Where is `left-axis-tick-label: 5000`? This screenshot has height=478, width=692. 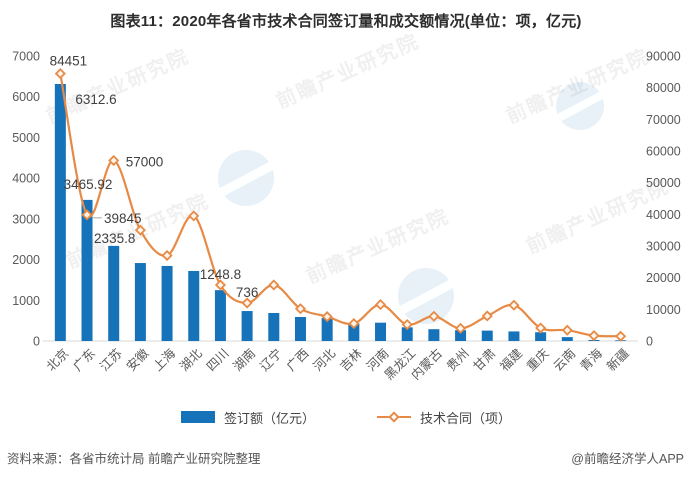 left-axis-tick-label: 5000 is located at coordinates (26, 138).